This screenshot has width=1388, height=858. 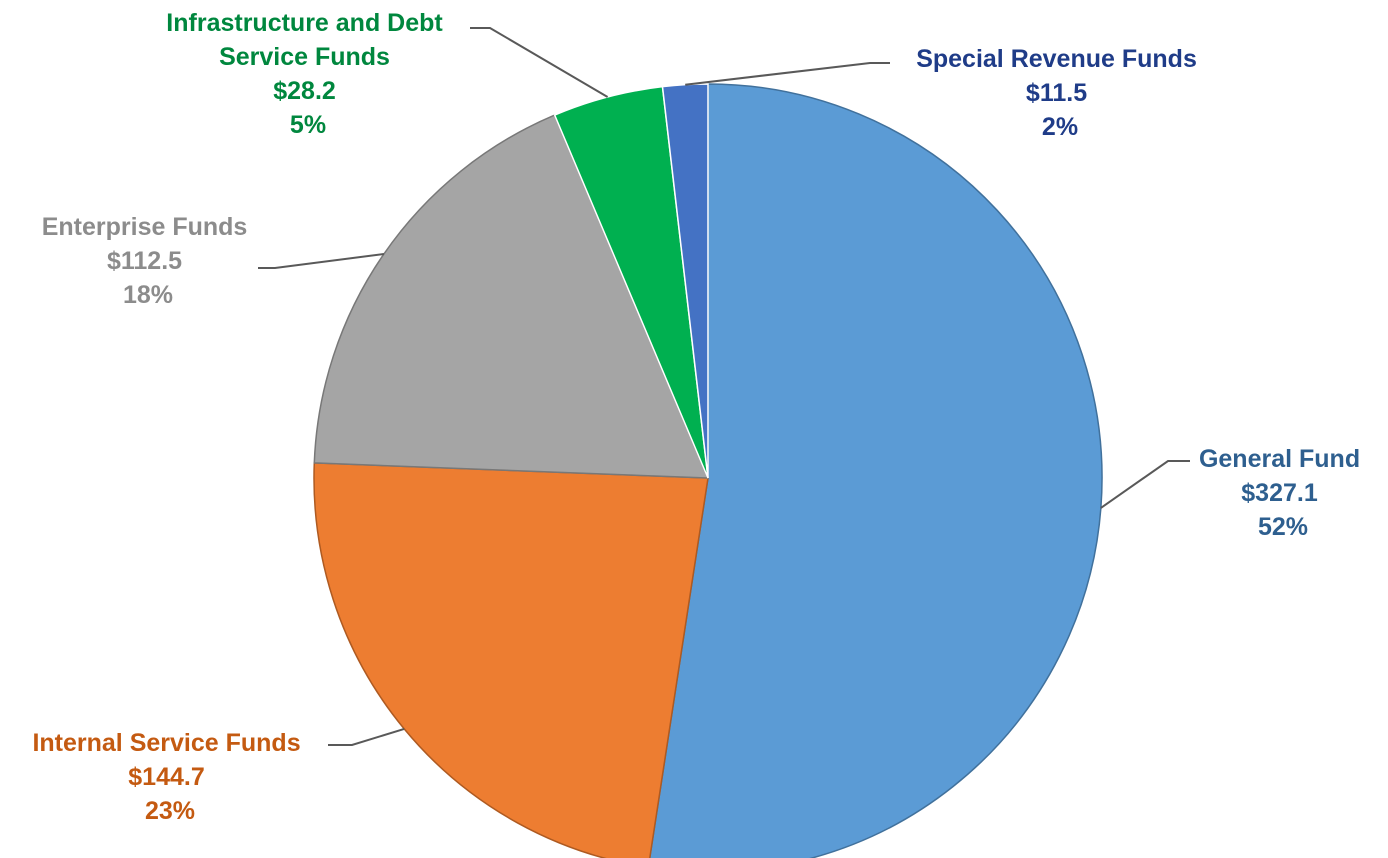 I want to click on label-general-fund-percent: 52%, so click(x=1283, y=527).